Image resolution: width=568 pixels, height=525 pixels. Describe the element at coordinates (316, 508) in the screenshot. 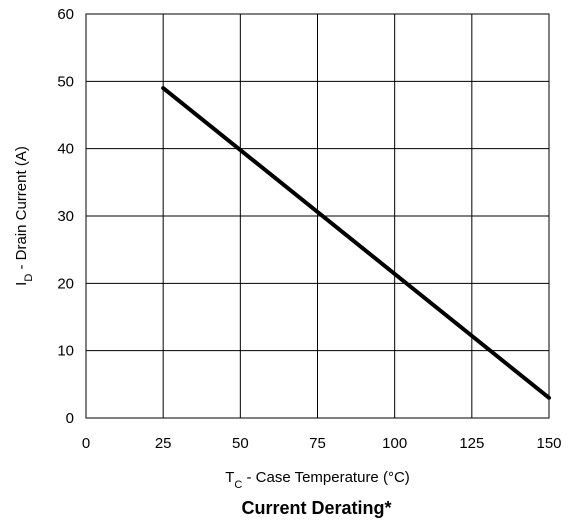

I see `chart-title: Current Derating*` at that location.